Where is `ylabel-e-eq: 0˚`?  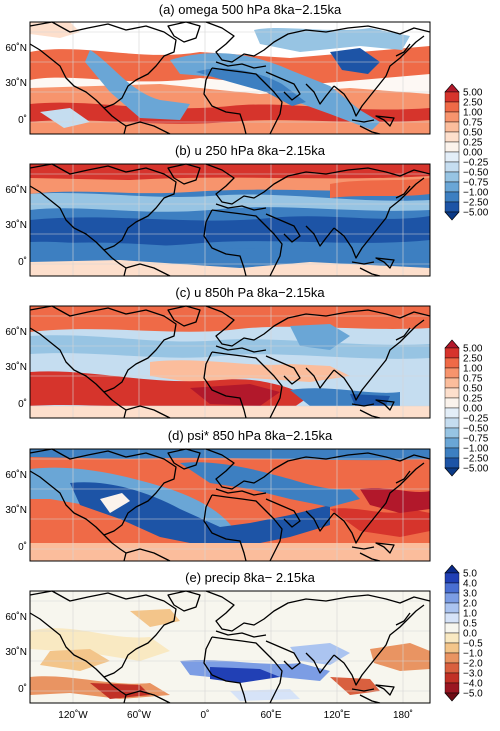
ylabel-e-eq: 0˚ is located at coordinates (22, 689).